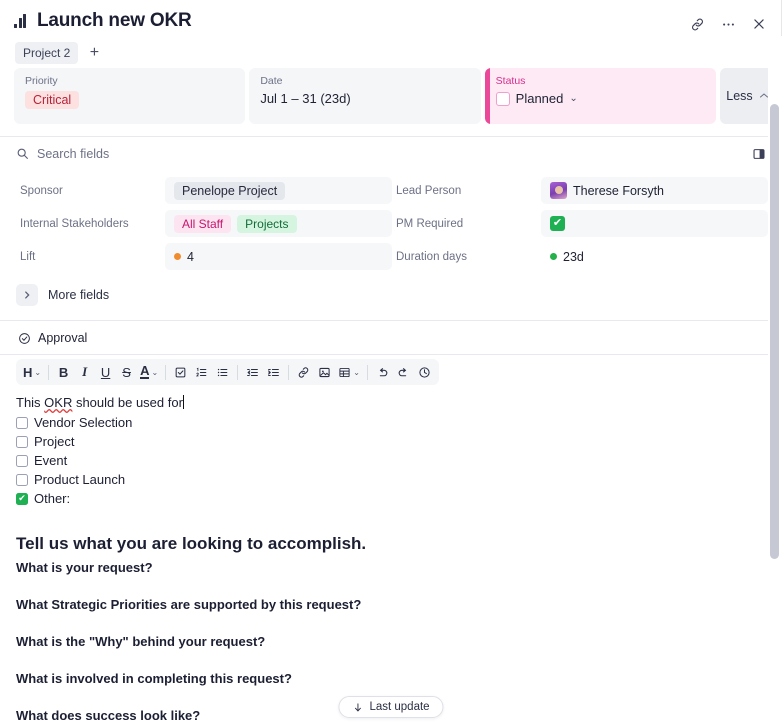 This screenshot has height=725, width=782. What do you see at coordinates (349, 372) in the screenshot?
I see `table-icon: ⌄` at bounding box center [349, 372].